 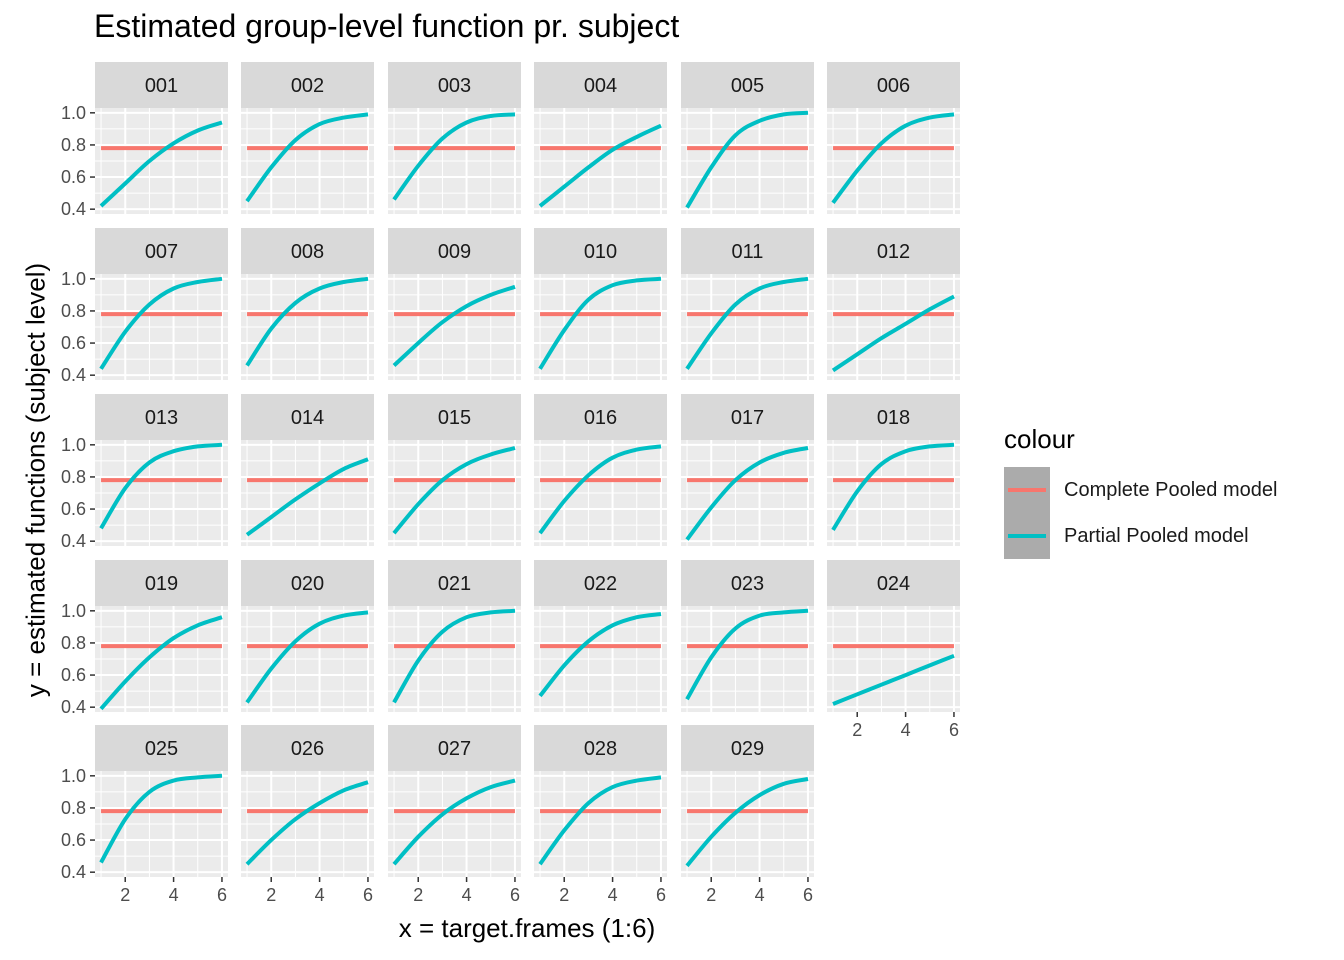 What do you see at coordinates (154, 306) in the screenshot?
I see `facet-panel-007: 007 0.4 0.6 0.8 1.0` at bounding box center [154, 306].